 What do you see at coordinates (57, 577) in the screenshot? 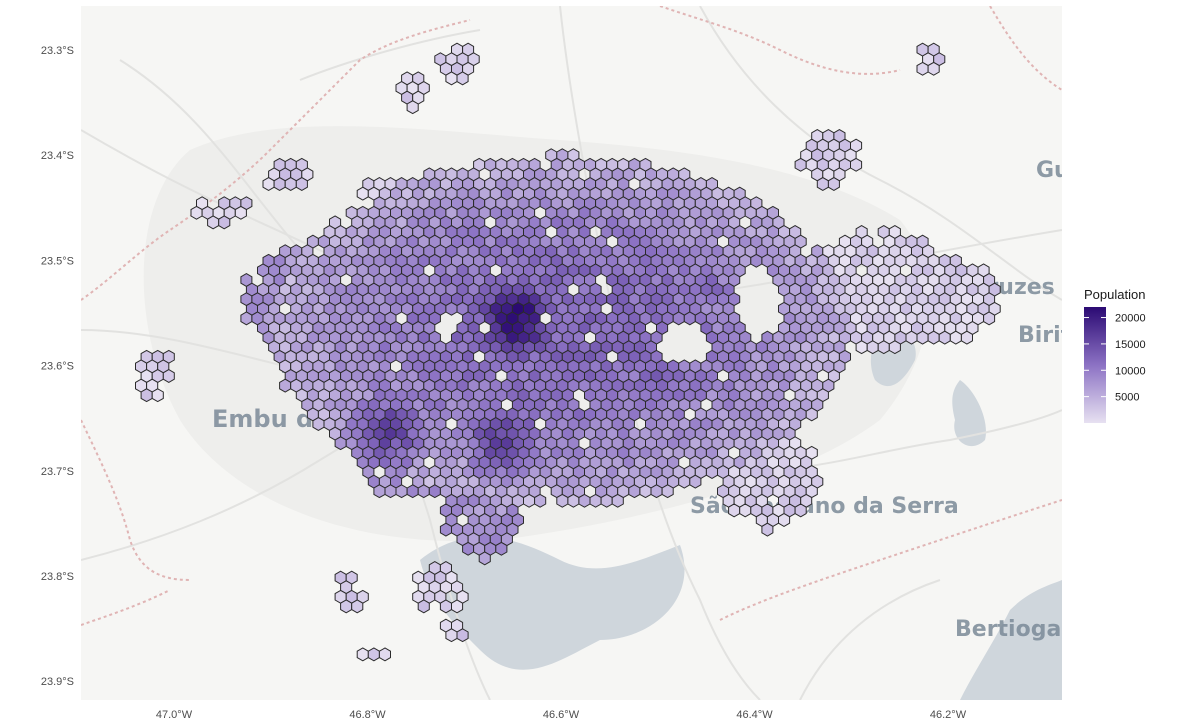
I see `y-tick-label: 23.8°S` at bounding box center [57, 577].